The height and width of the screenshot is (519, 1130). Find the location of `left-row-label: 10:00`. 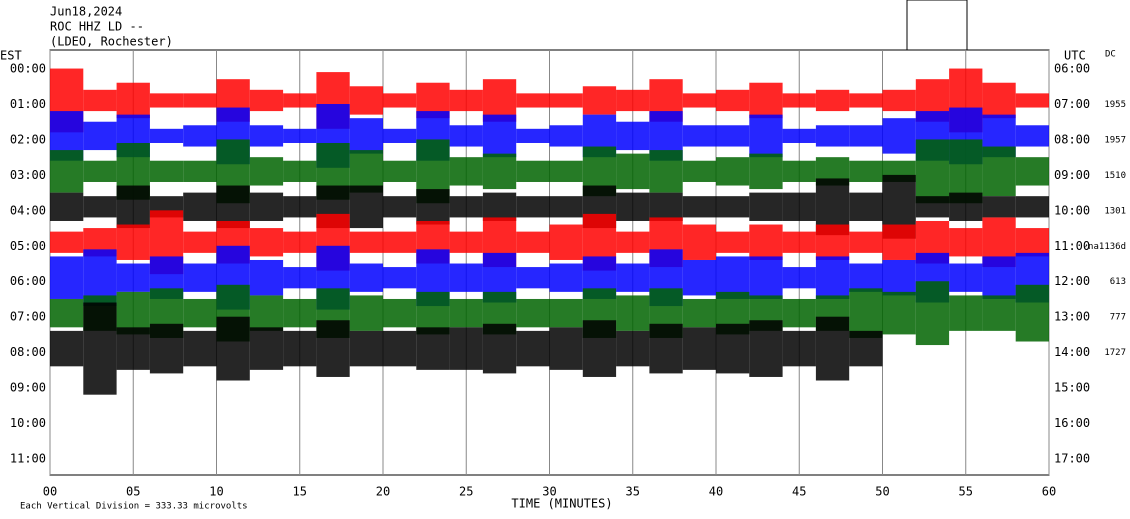

left-row-label: 10:00 is located at coordinates (28, 423).